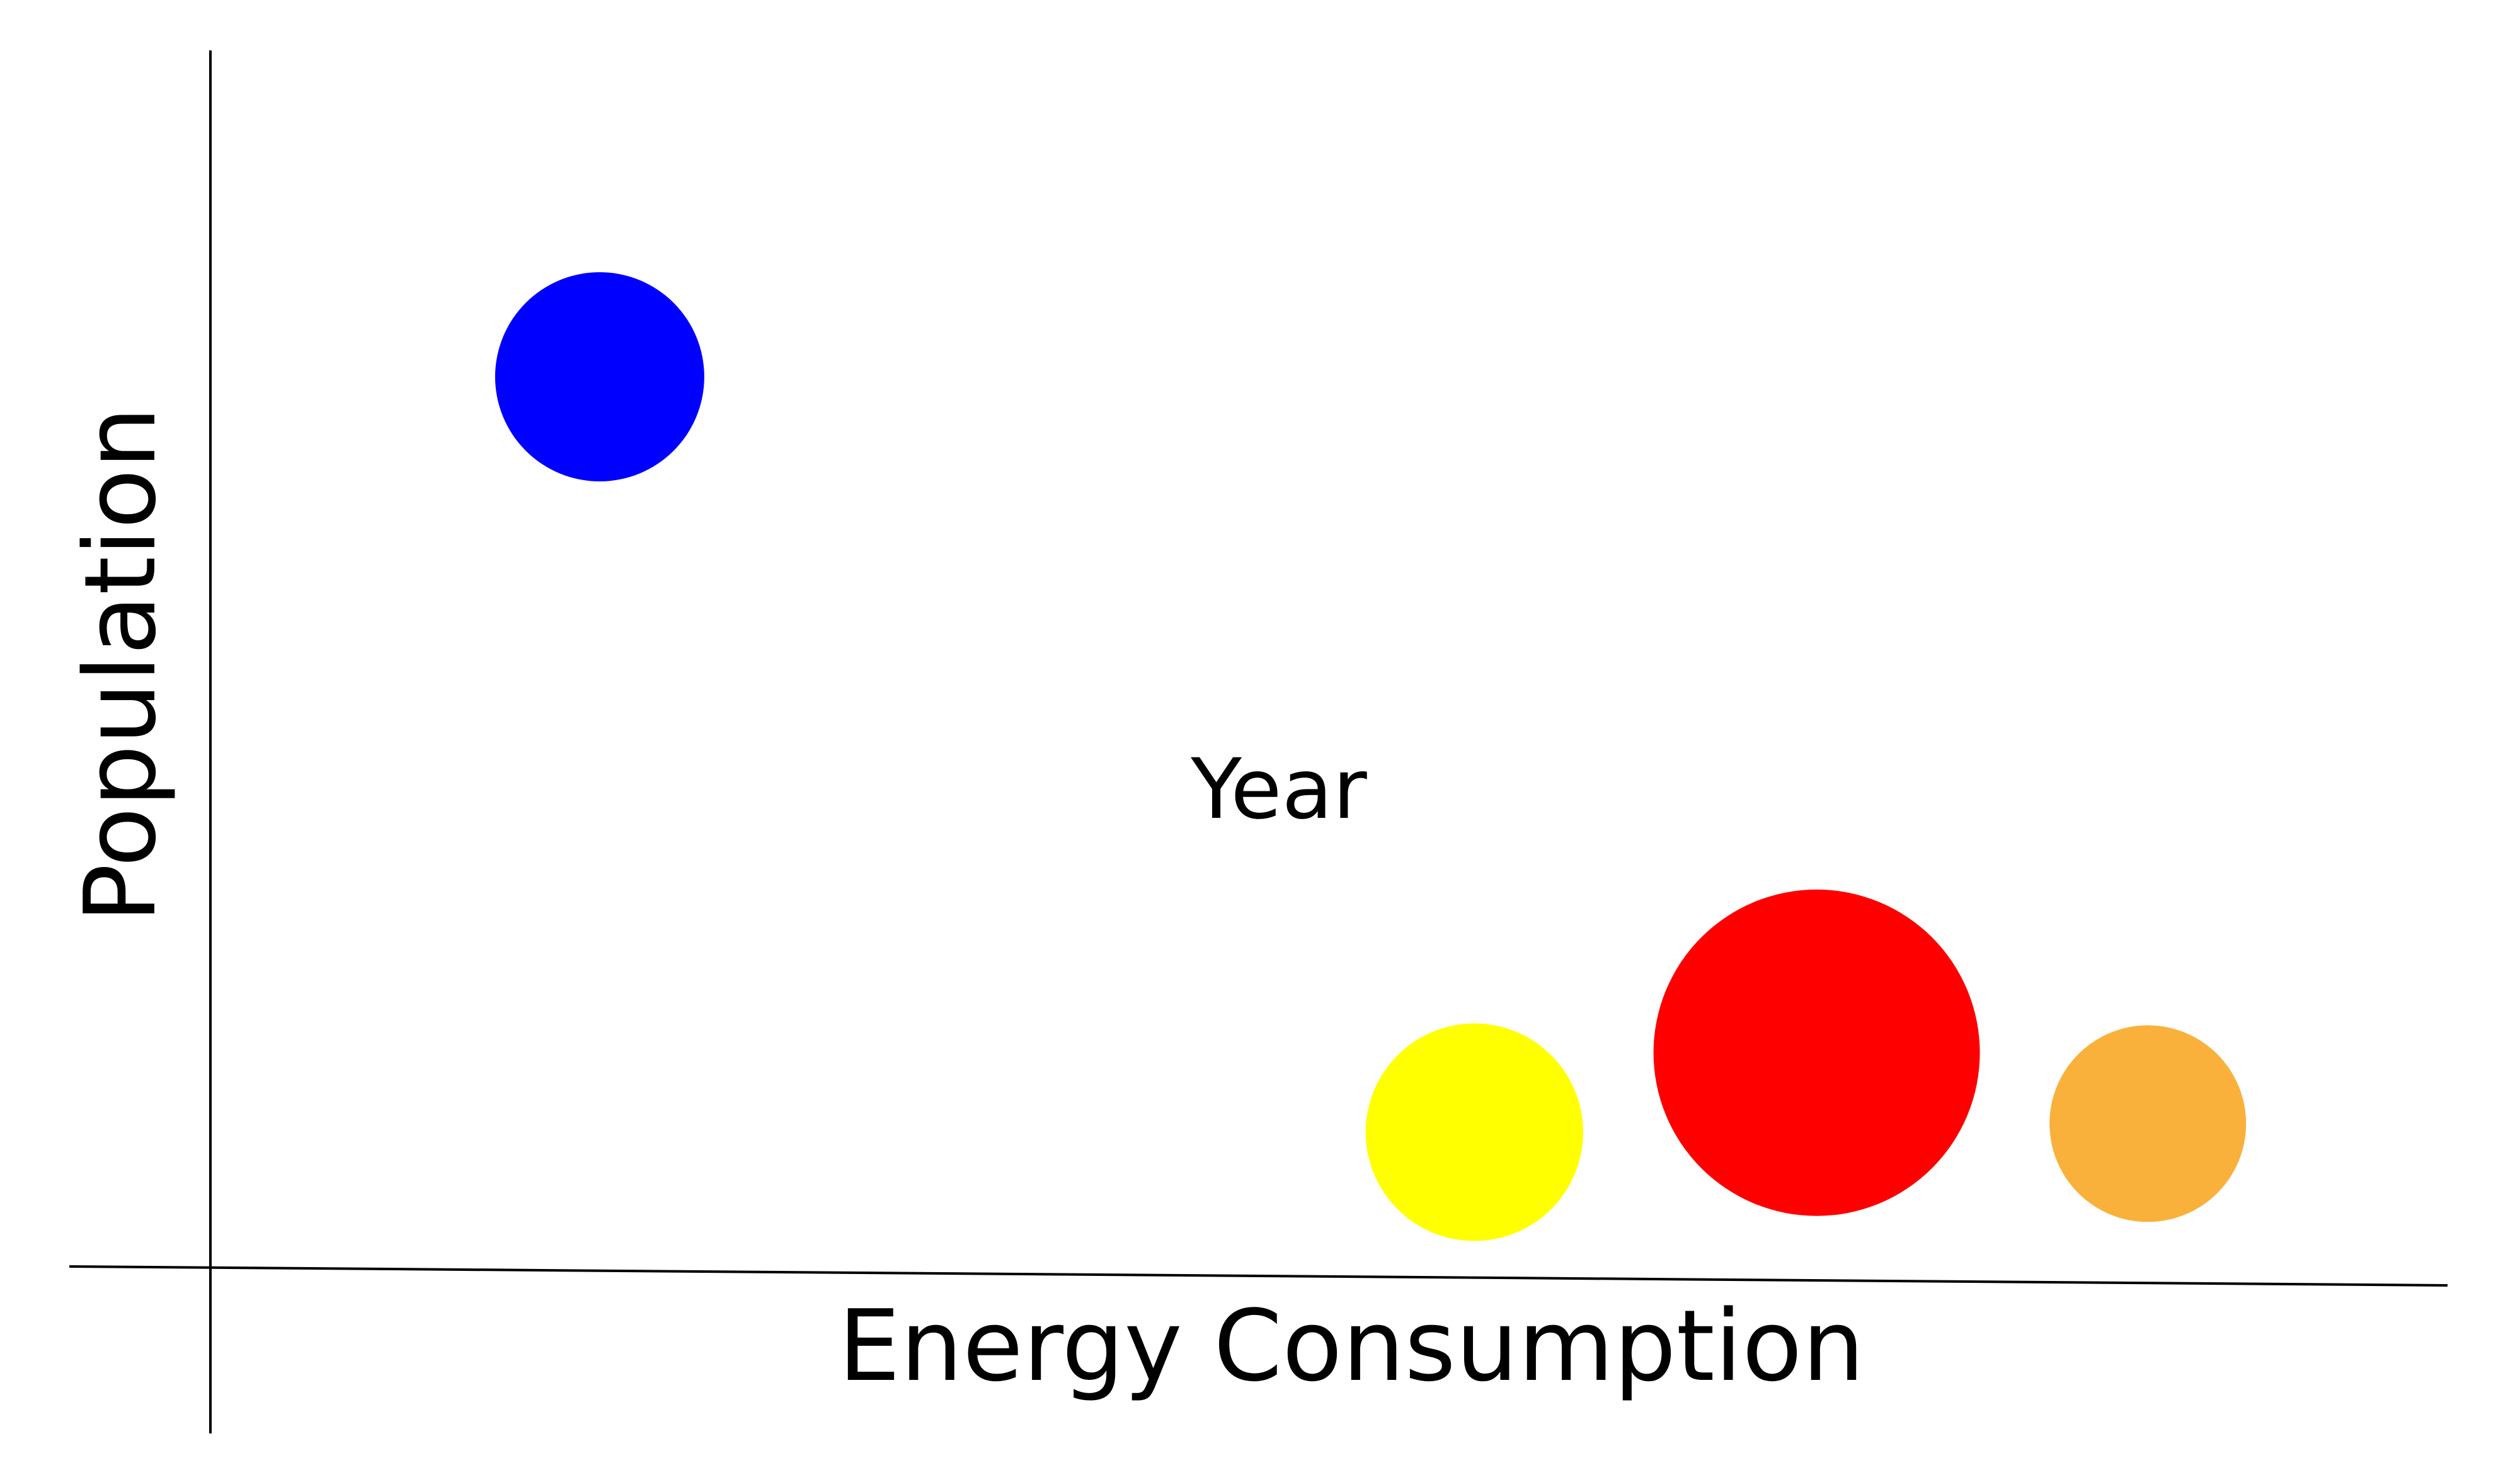 This screenshot has height=1470, width=2520. Describe the element at coordinates (1352, 1346) in the screenshot. I see `x-axis-title: Energy Consumption` at that location.